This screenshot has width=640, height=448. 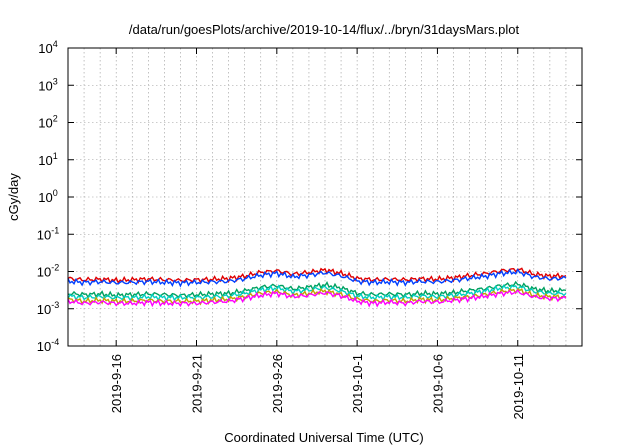 What do you see at coordinates (48, 308) in the screenshot?
I see `y-tick-label: 10⁻³` at bounding box center [48, 308].